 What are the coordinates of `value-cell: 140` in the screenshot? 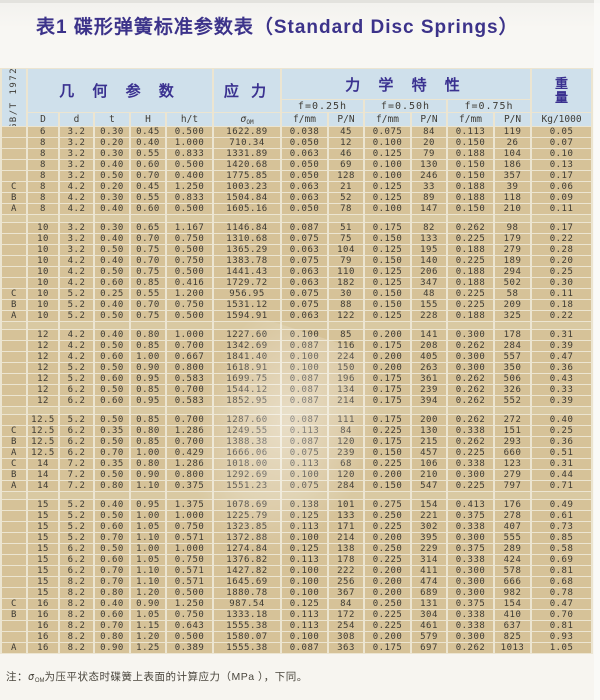 It's located at (429, 261).